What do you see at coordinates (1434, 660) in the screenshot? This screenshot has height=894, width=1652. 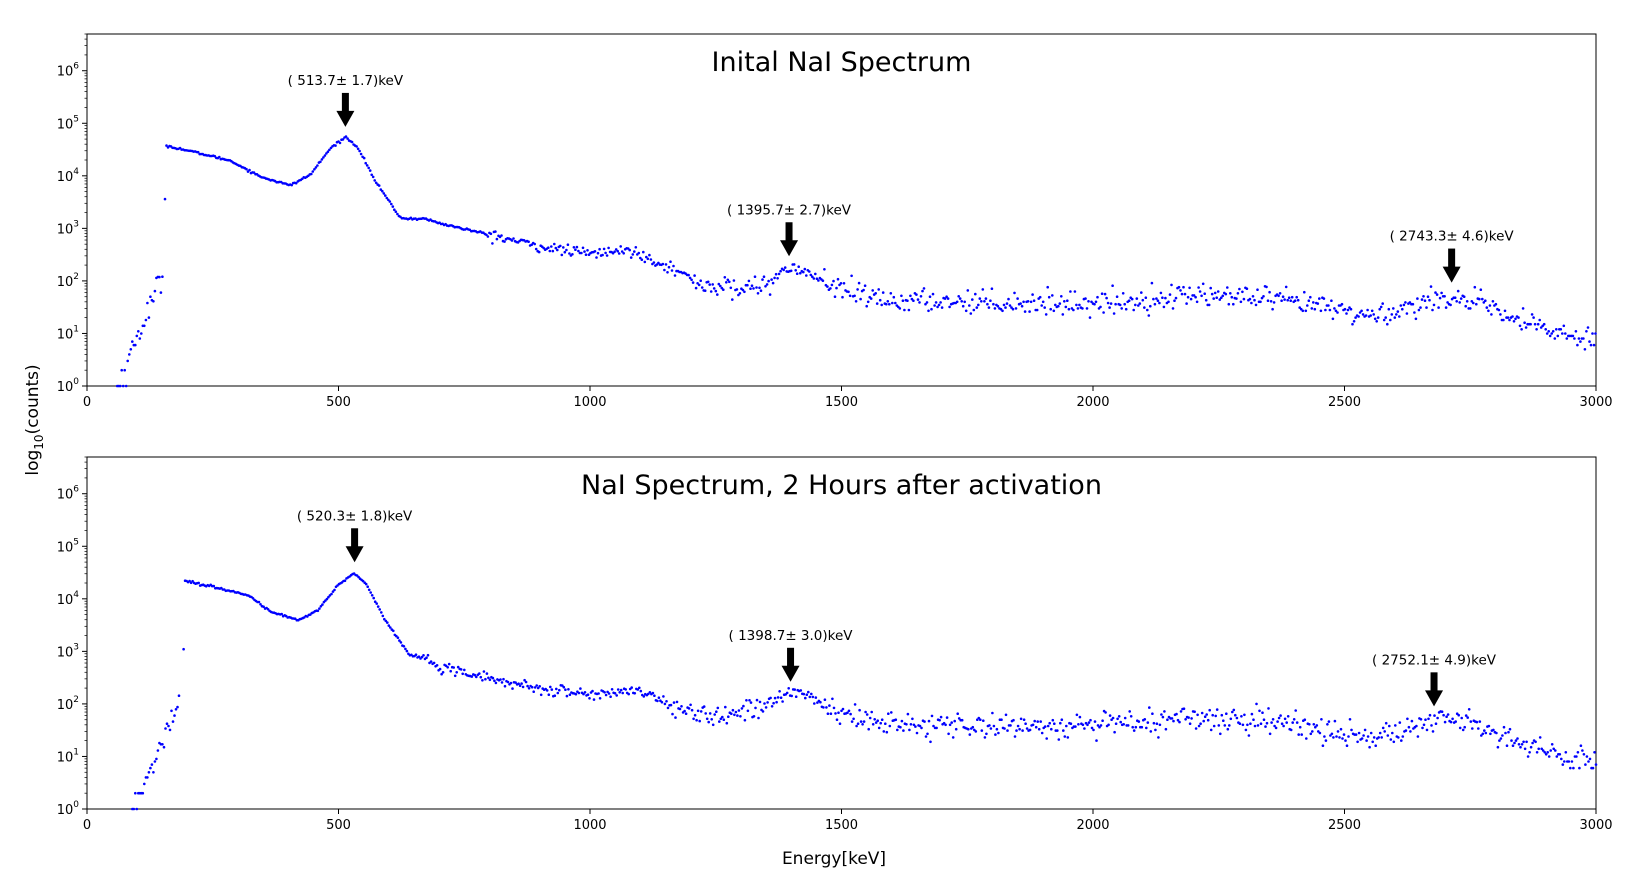 I see `peak-annotation-label: ( 2752.1± 4.9)keV` at bounding box center [1434, 660].